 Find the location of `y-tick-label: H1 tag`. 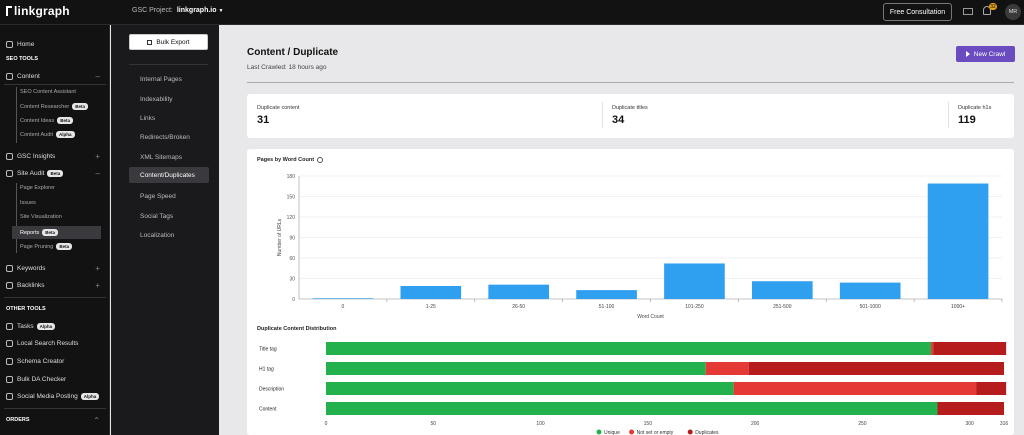

y-tick-label: H1 tag is located at coordinates (266, 370).